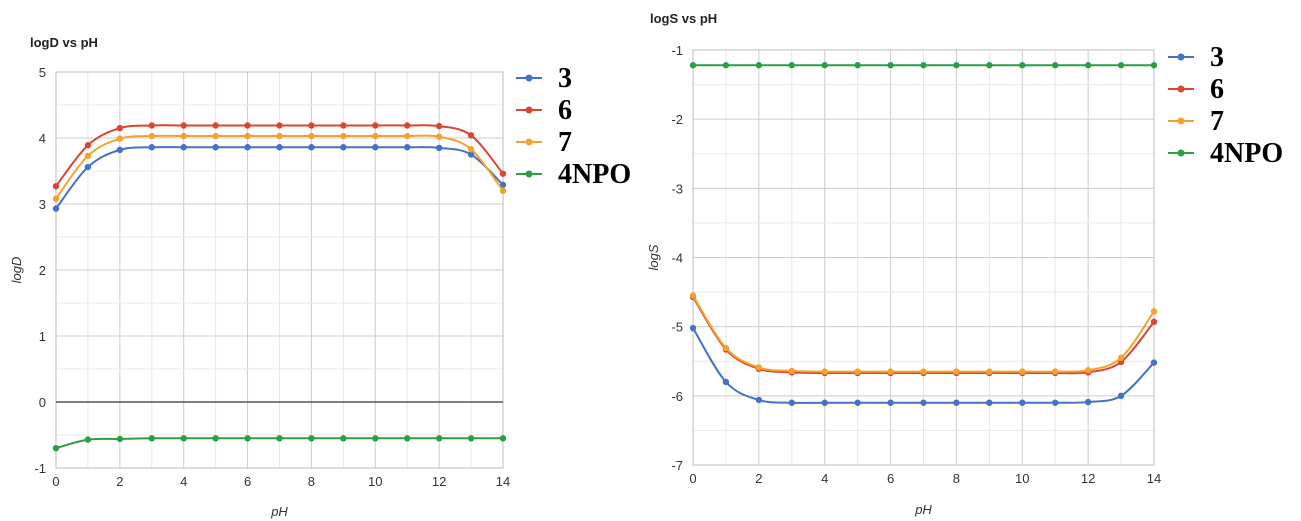 The width and height of the screenshot is (1301, 521). What do you see at coordinates (247, 481) in the screenshot?
I see `x-tick-label: 6` at bounding box center [247, 481].